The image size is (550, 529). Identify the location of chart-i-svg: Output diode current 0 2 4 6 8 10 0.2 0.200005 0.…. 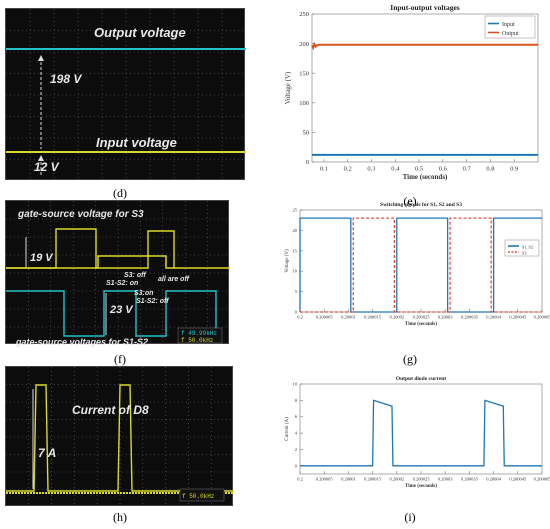
(417, 432).